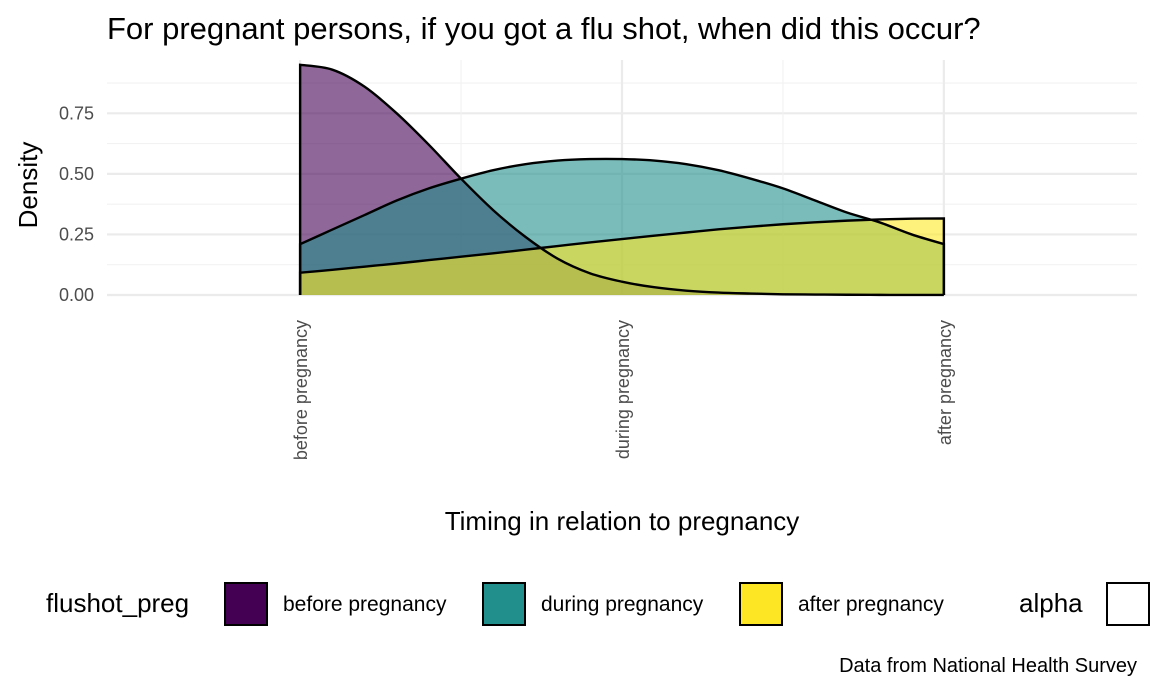  Describe the element at coordinates (622, 604) in the screenshot. I see `legend-label-during-pregnancy: during pregnancy` at that location.